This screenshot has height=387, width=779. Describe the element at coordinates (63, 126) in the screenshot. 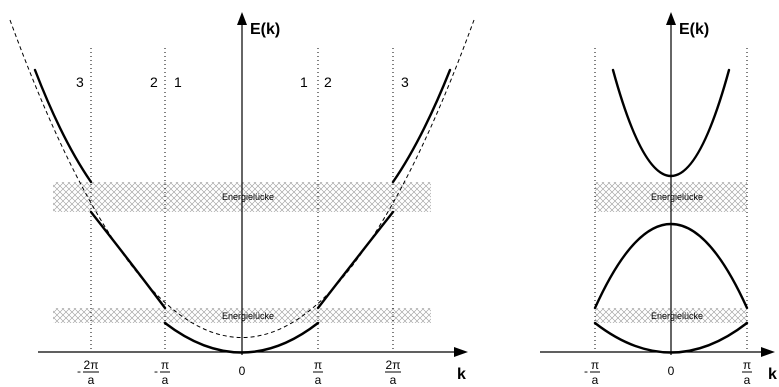

I see `band-curve-zone3-left` at that location.